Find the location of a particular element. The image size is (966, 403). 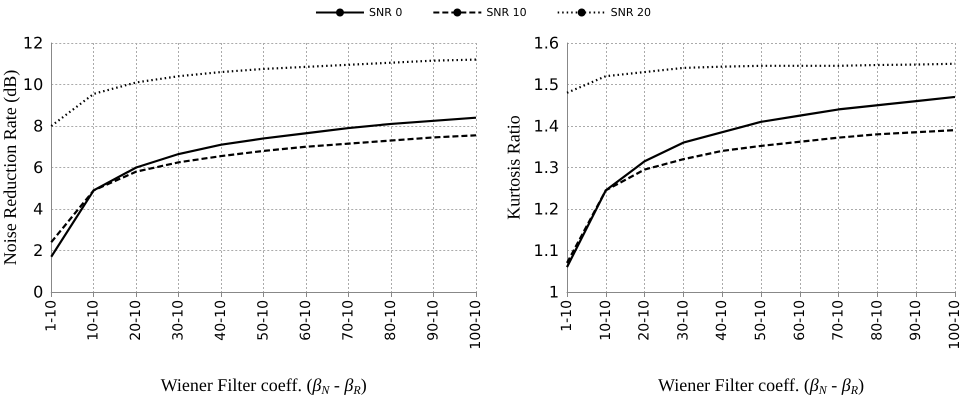

legend-label: SNR 20 is located at coordinates (631, 12).